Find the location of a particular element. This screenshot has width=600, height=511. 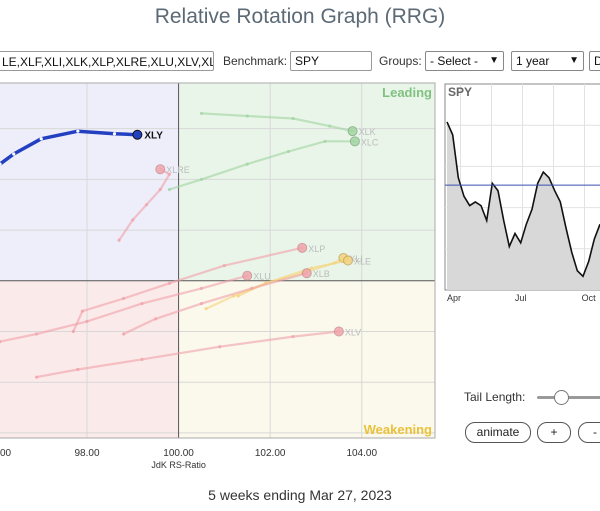

page-title: Relative Rotation Graph (RRG) is located at coordinates (300, 16).